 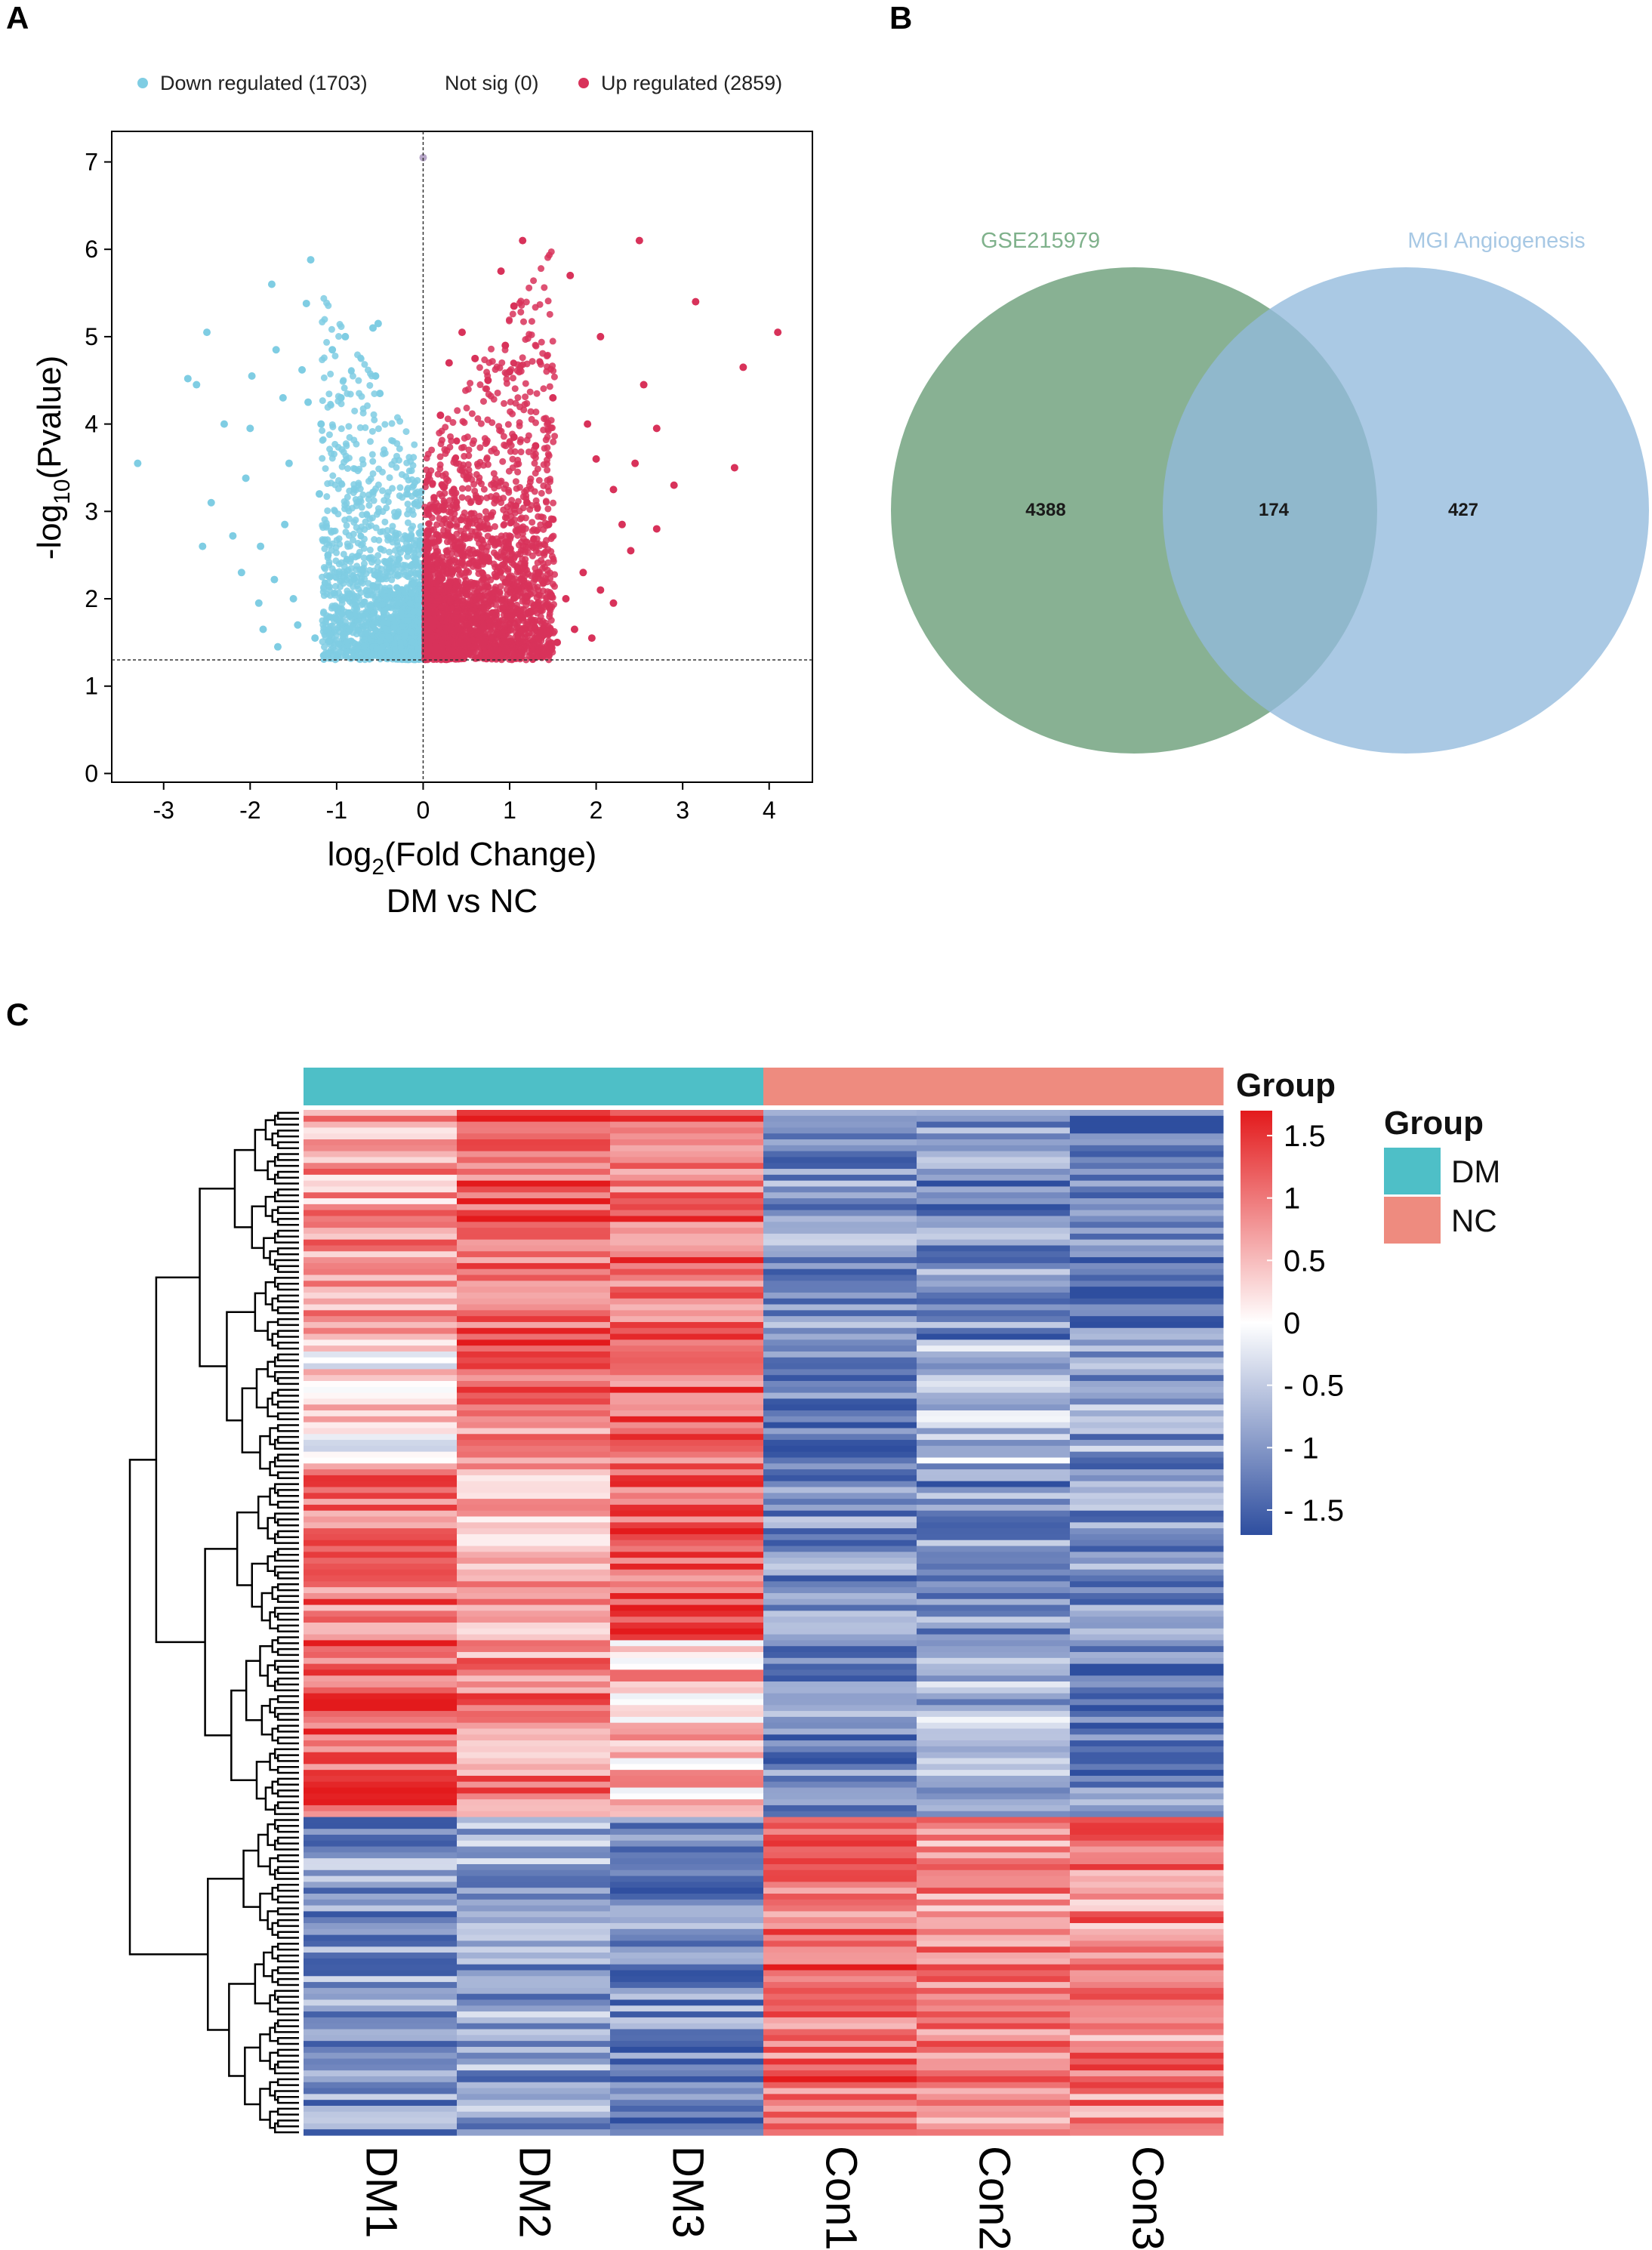 What do you see at coordinates (377, 868) in the screenshot?
I see `x-title-sub: 2` at bounding box center [377, 868].